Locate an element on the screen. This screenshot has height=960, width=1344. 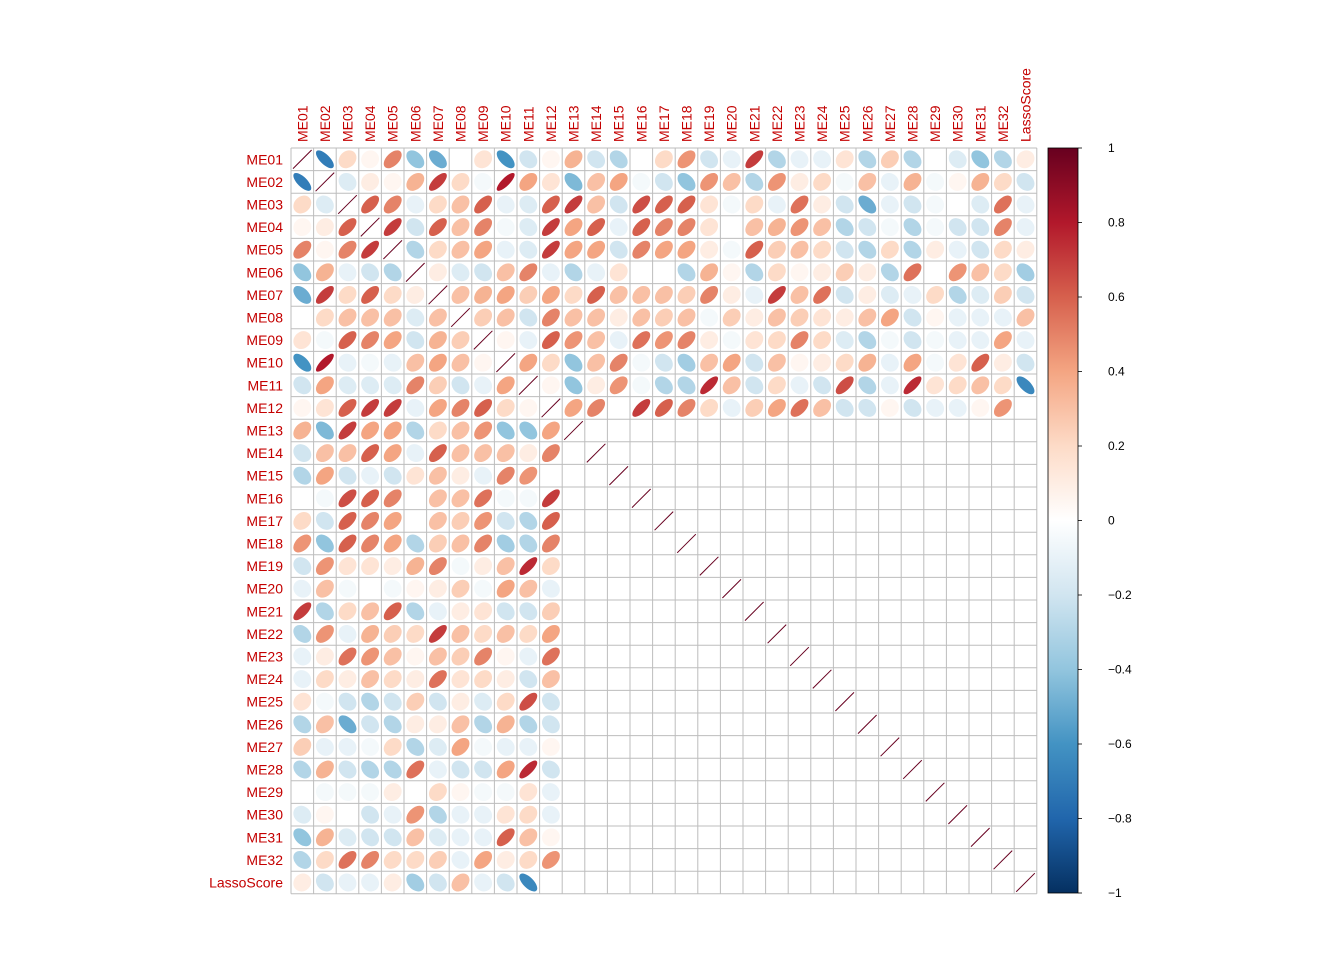
row-label: ME26 is located at coordinates (264, 724).